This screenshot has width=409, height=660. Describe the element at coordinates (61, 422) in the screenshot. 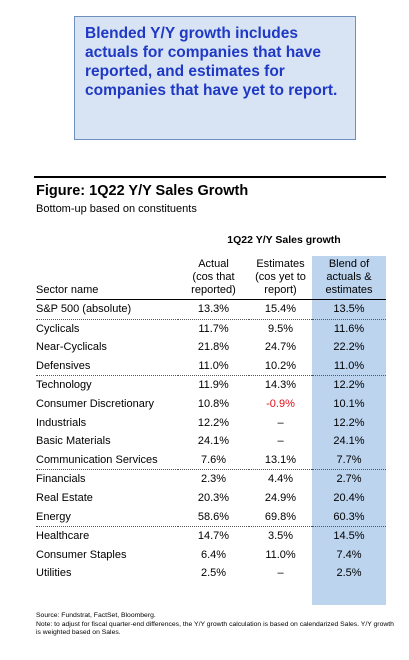

I see `row-sector: Industrials` at that location.